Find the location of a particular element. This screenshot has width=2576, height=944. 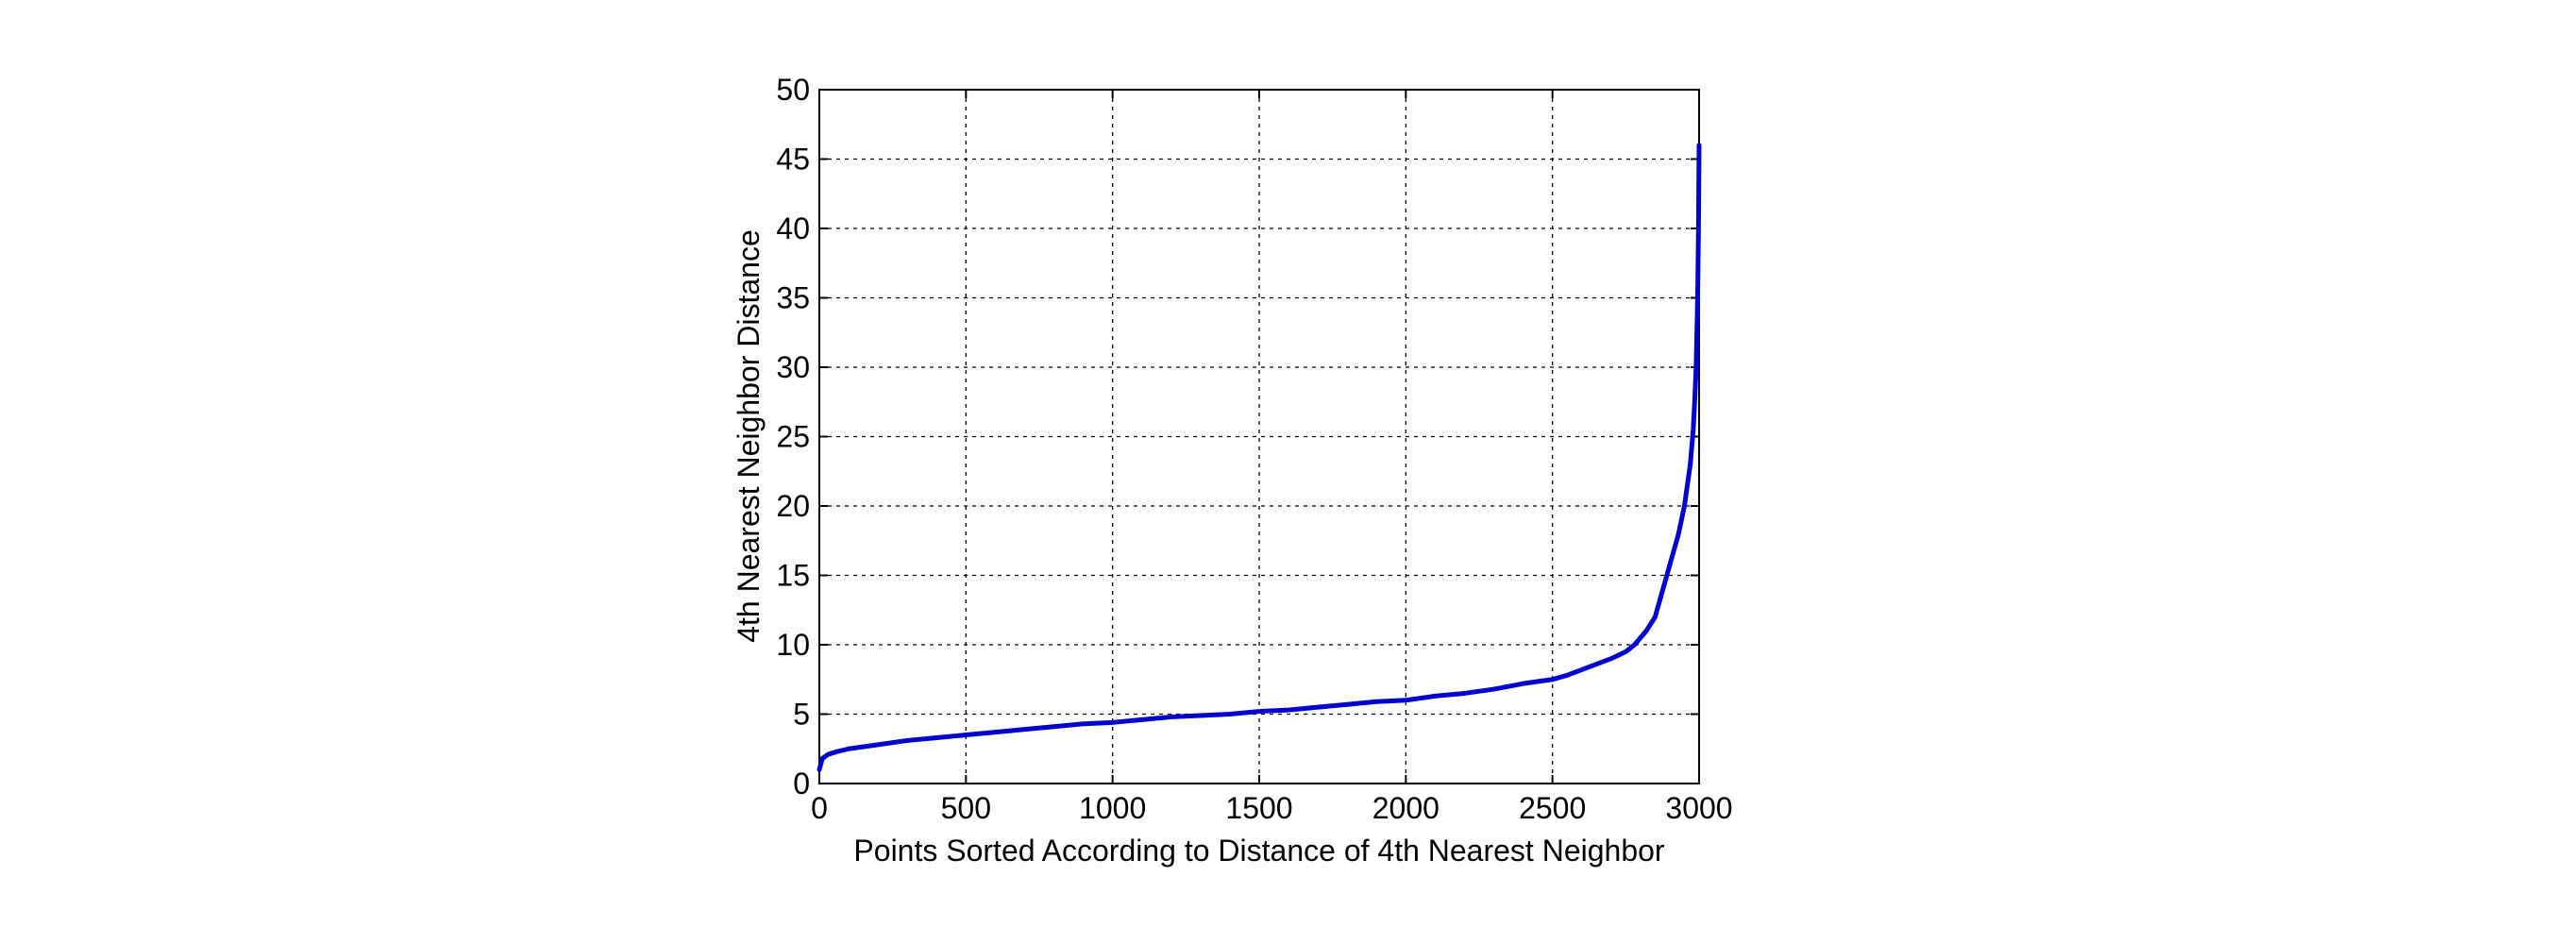

y-tick-label: 20 is located at coordinates (793, 506).